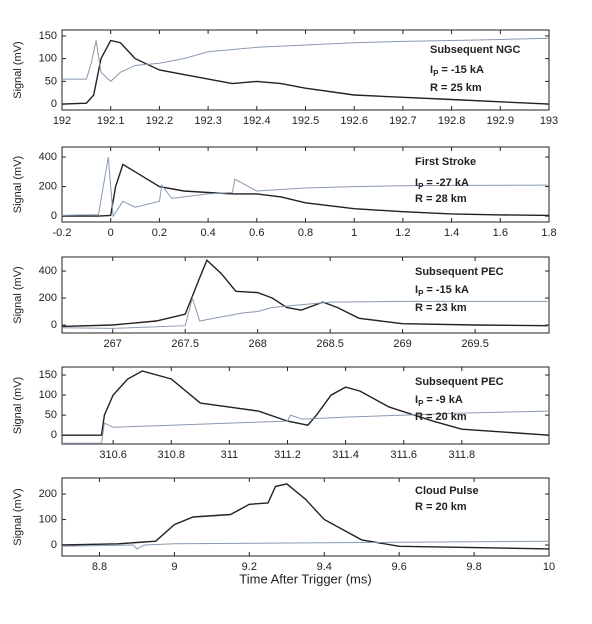  I want to click on x-tick-label: 192.1, so click(111, 121).